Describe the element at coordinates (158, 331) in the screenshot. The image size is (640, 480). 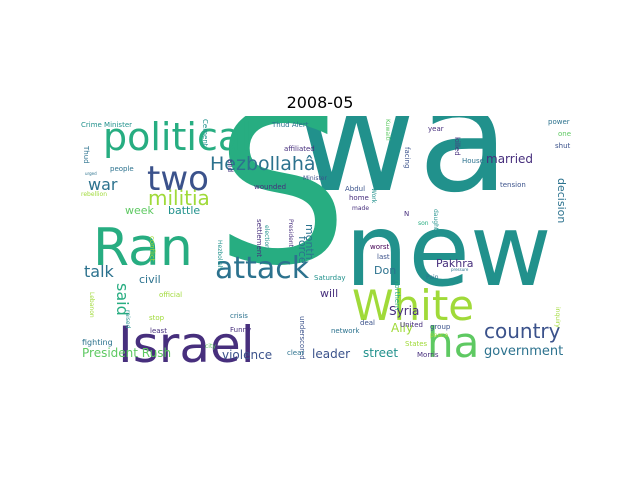
I see `cloud-word-least: least` at that location.